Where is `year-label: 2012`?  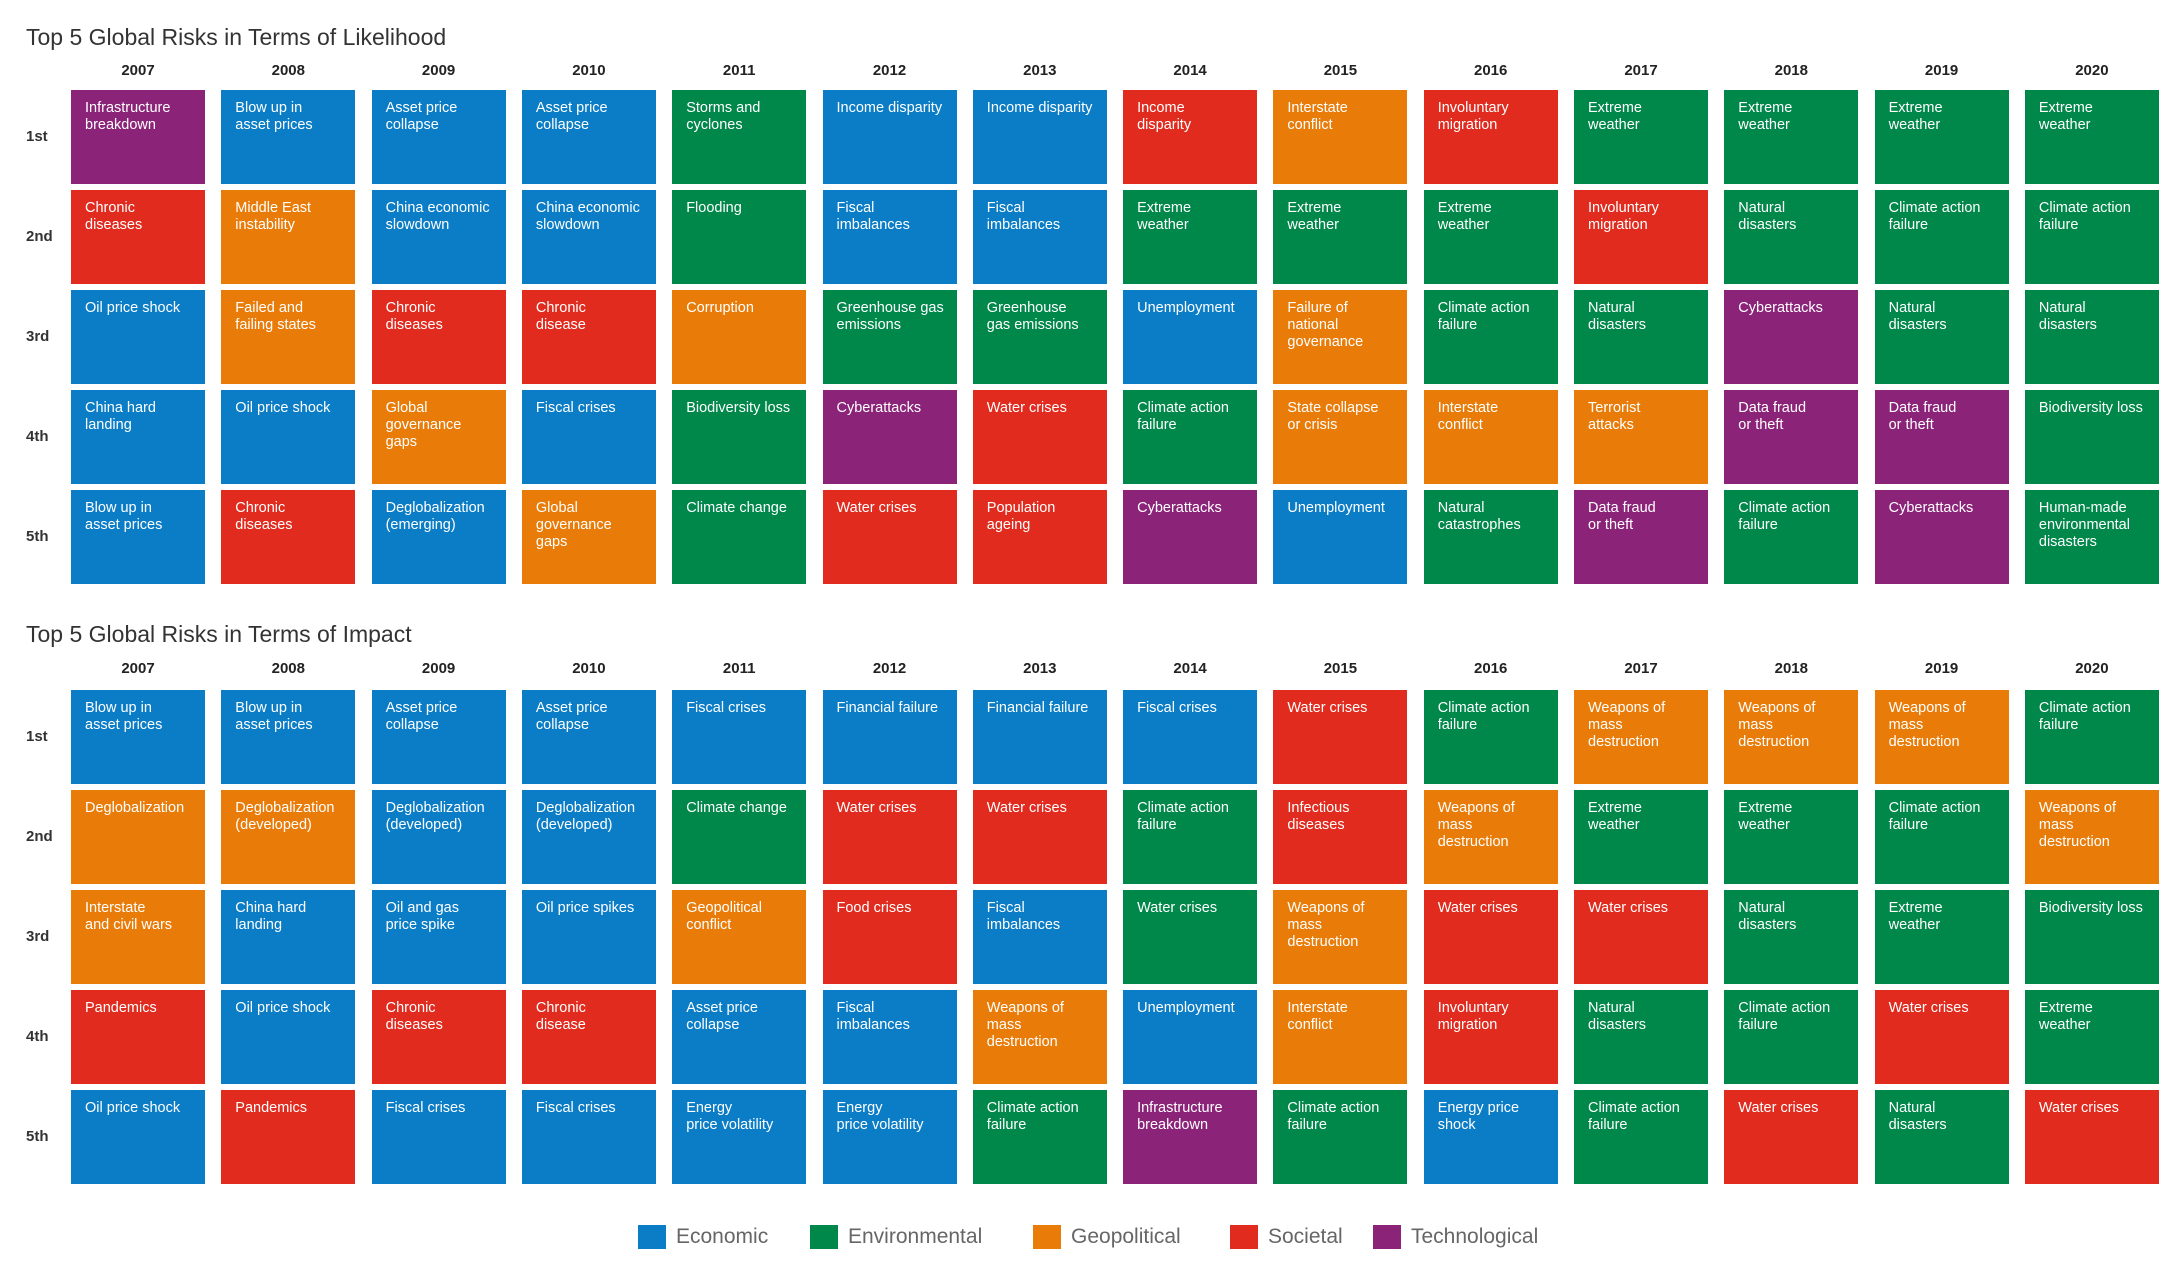
year-label: 2012 is located at coordinates (889, 668).